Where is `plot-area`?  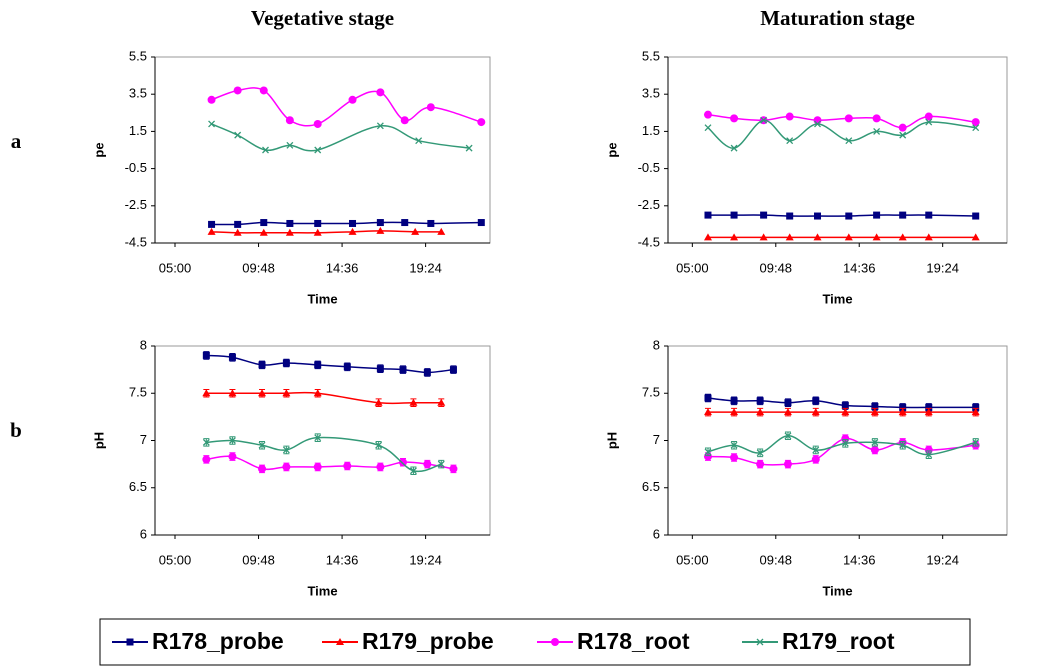 plot-area is located at coordinates (837, 440).